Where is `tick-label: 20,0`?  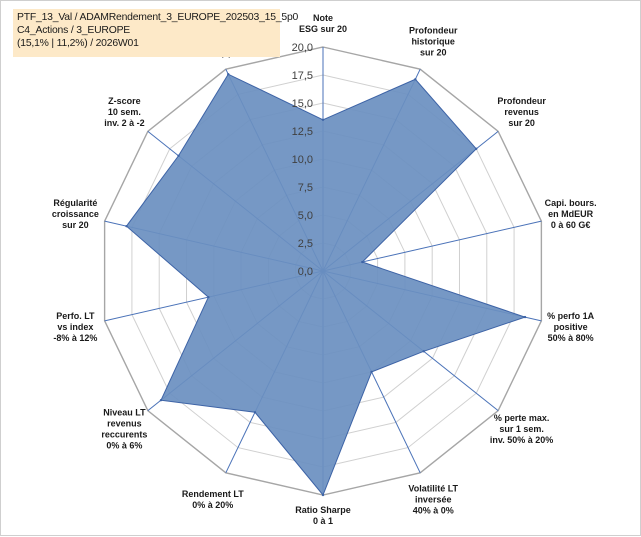
tick-label: 20,0 is located at coordinates (302, 48).